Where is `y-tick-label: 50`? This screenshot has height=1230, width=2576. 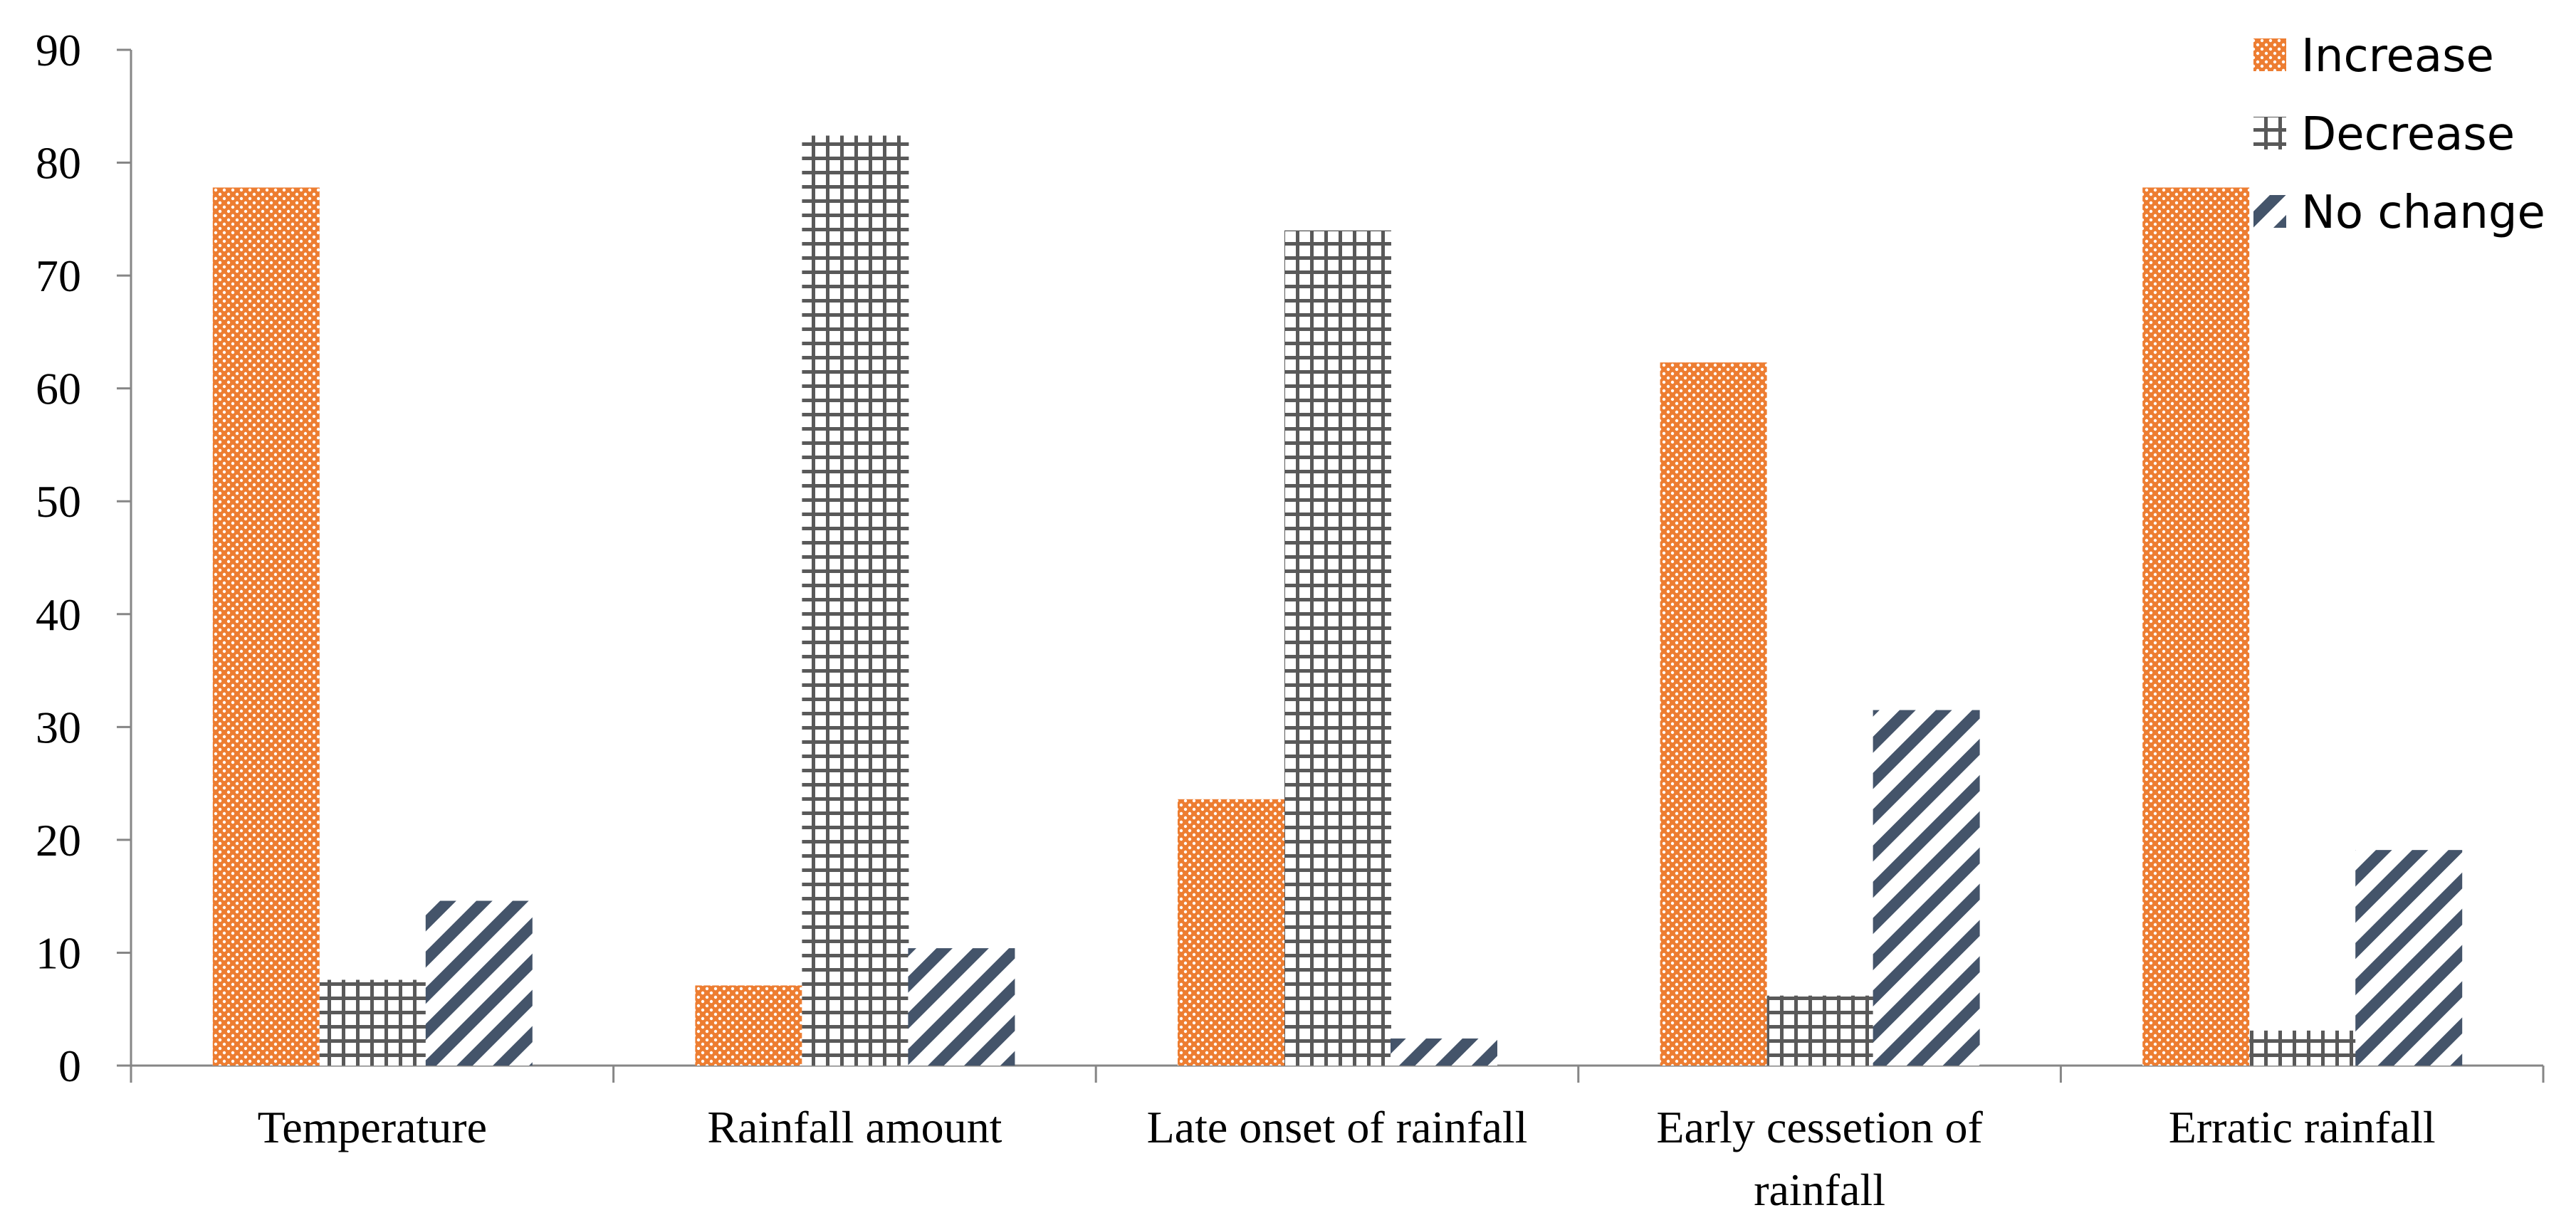
y-tick-label: 50 is located at coordinates (58, 501).